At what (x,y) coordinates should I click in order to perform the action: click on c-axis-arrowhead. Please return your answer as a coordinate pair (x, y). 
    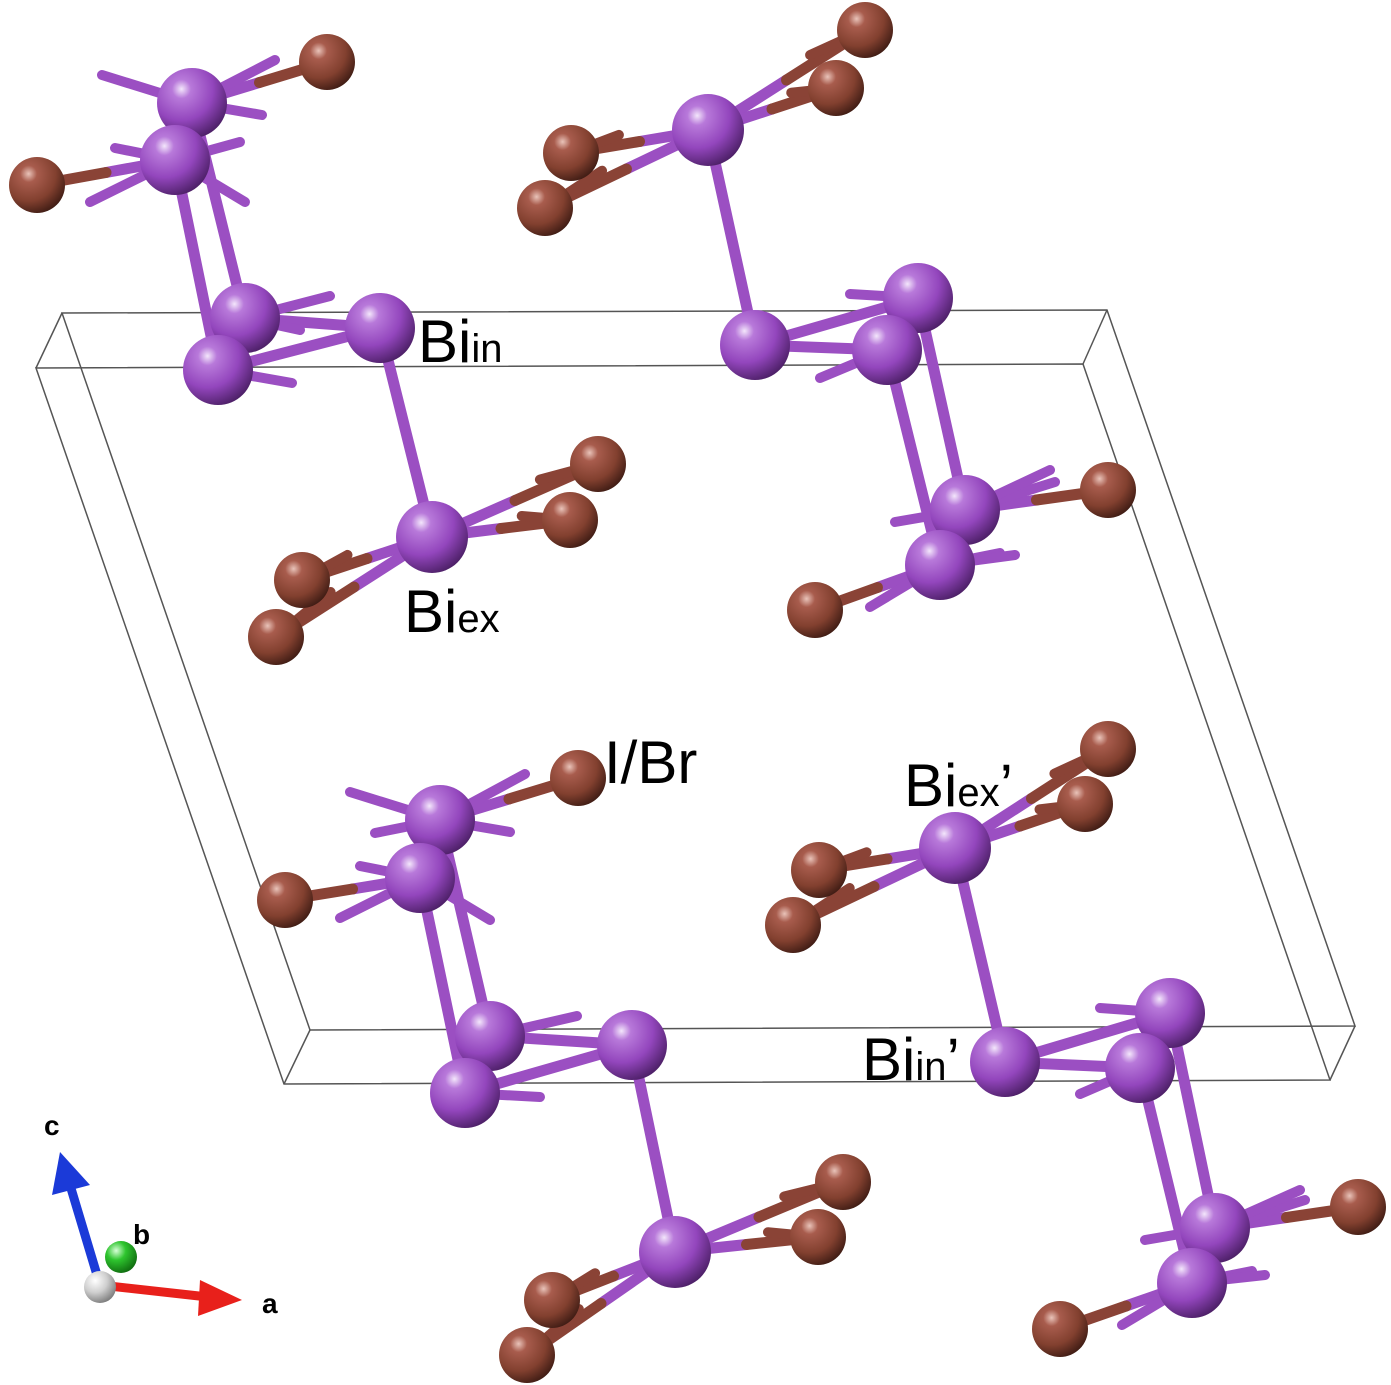
    Looking at the image, I should click on (71, 1173).